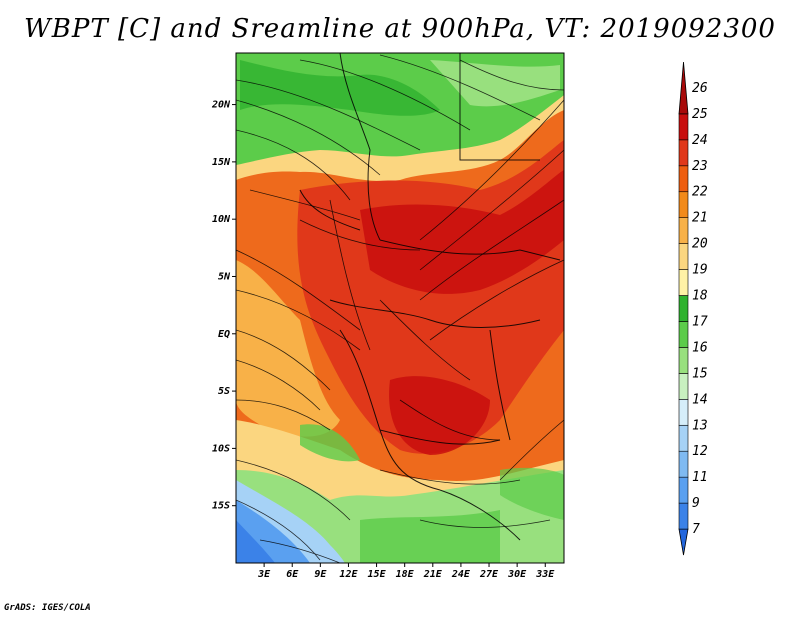 Image resolution: width=800 pixels, height=618 pixels. I want to click on lon-tick-label: 3E, so click(264, 574).